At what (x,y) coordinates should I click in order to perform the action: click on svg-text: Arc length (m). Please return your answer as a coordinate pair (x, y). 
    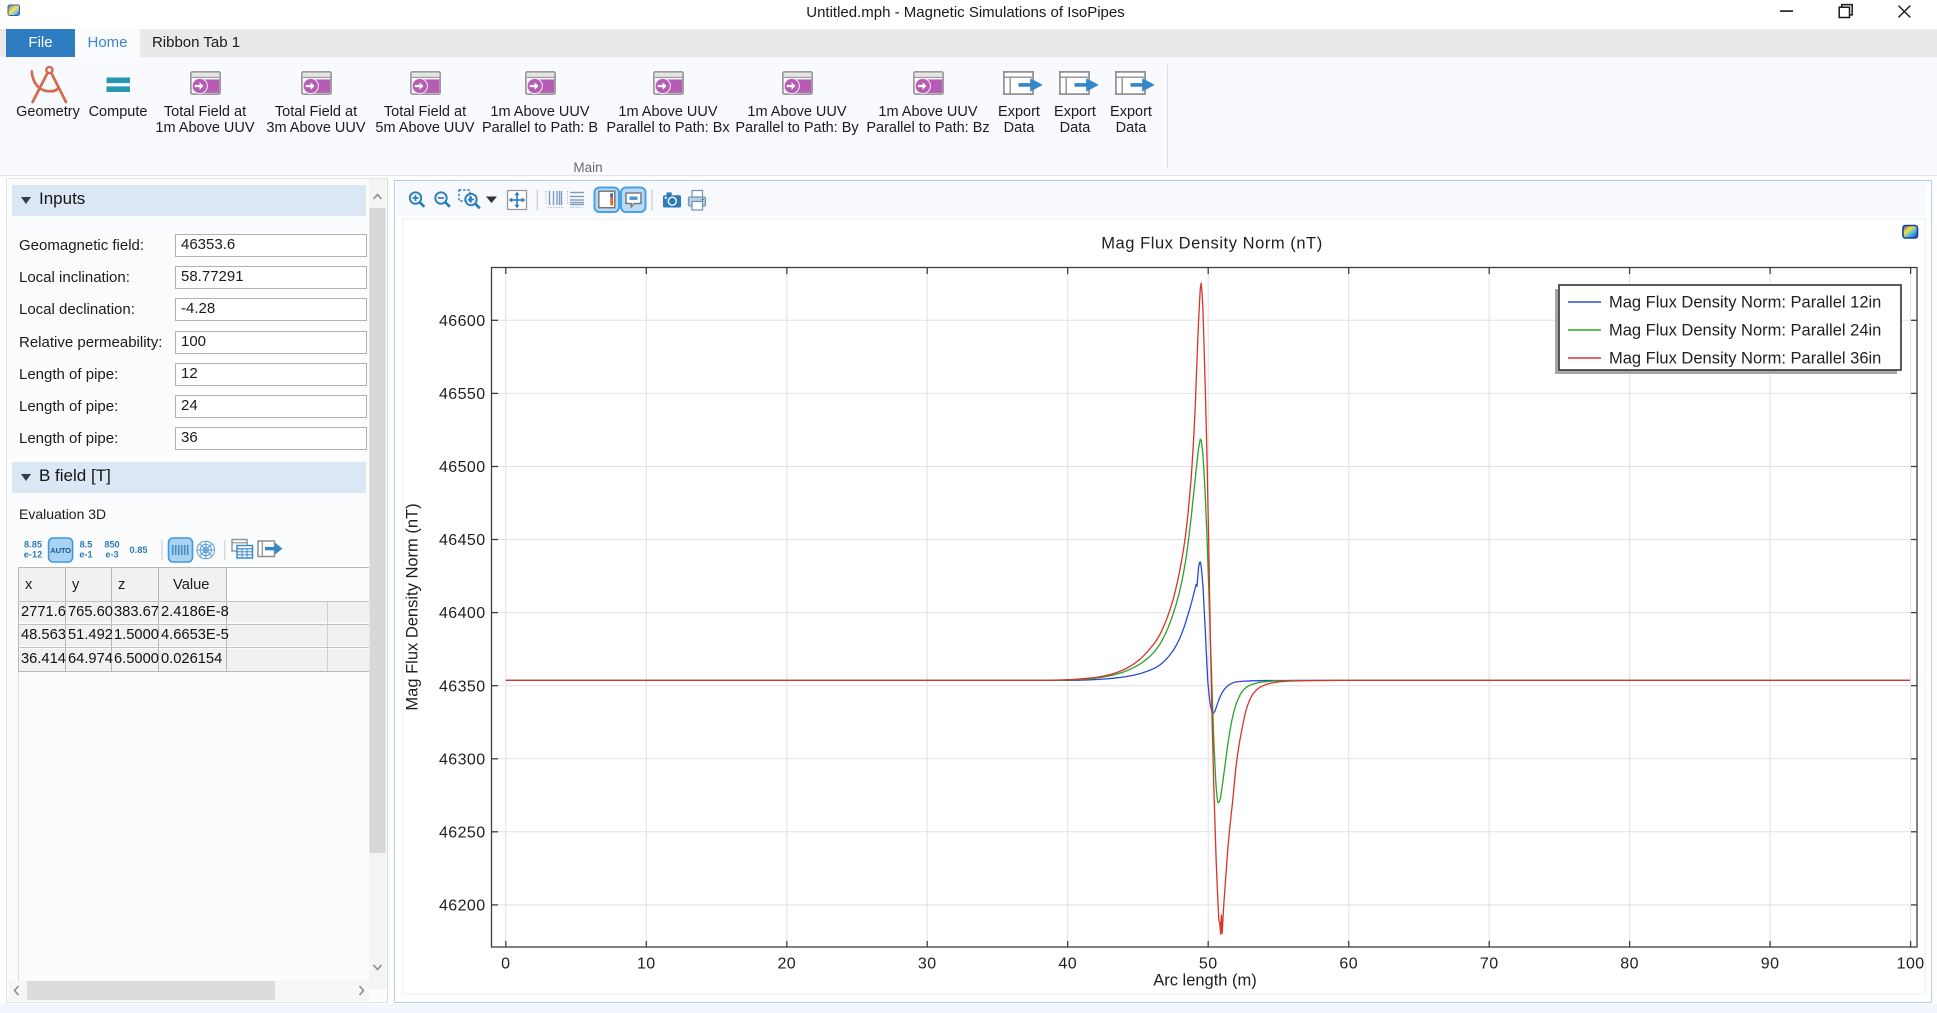
    Looking at the image, I should click on (1205, 981).